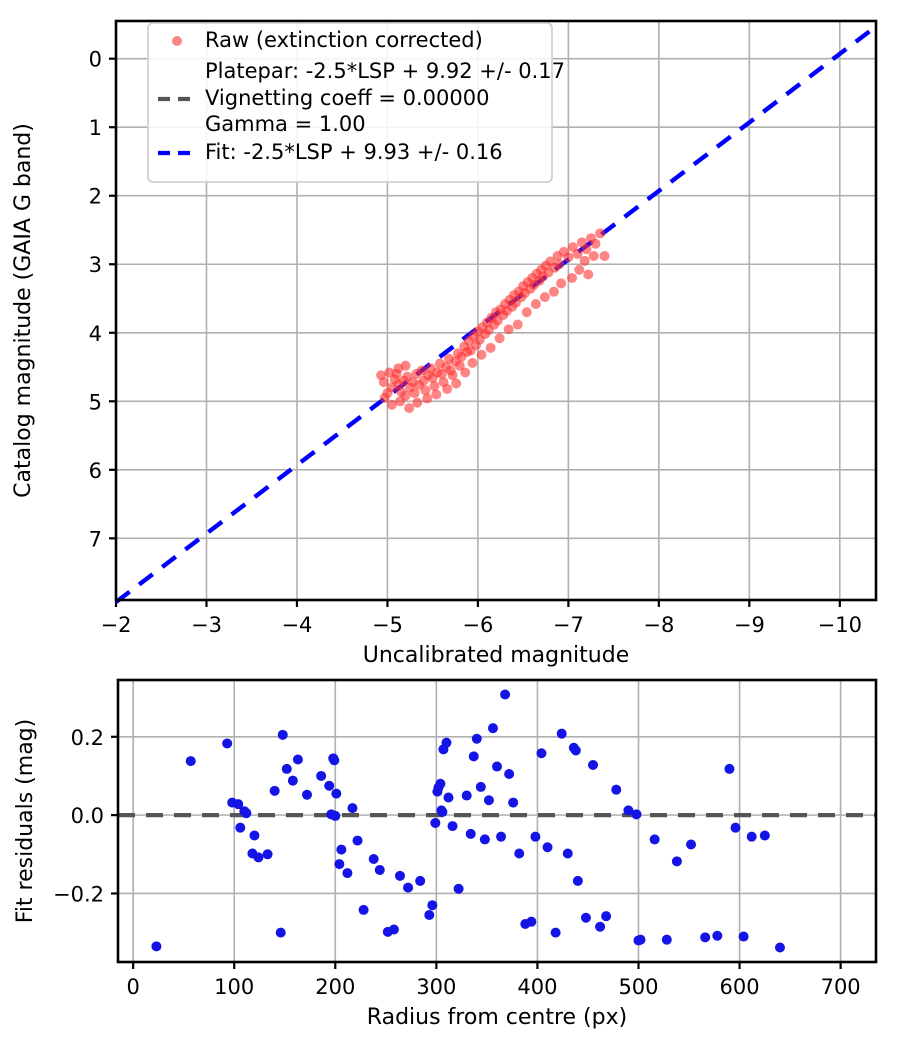 The width and height of the screenshot is (900, 1050). I want to click on bottom-xtick-label: 700, so click(841, 987).